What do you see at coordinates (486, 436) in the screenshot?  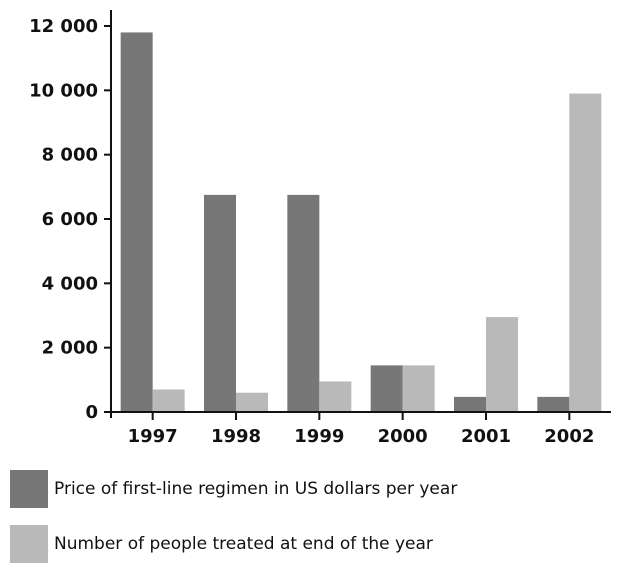 I see `x-tick-label: 2001` at bounding box center [486, 436].